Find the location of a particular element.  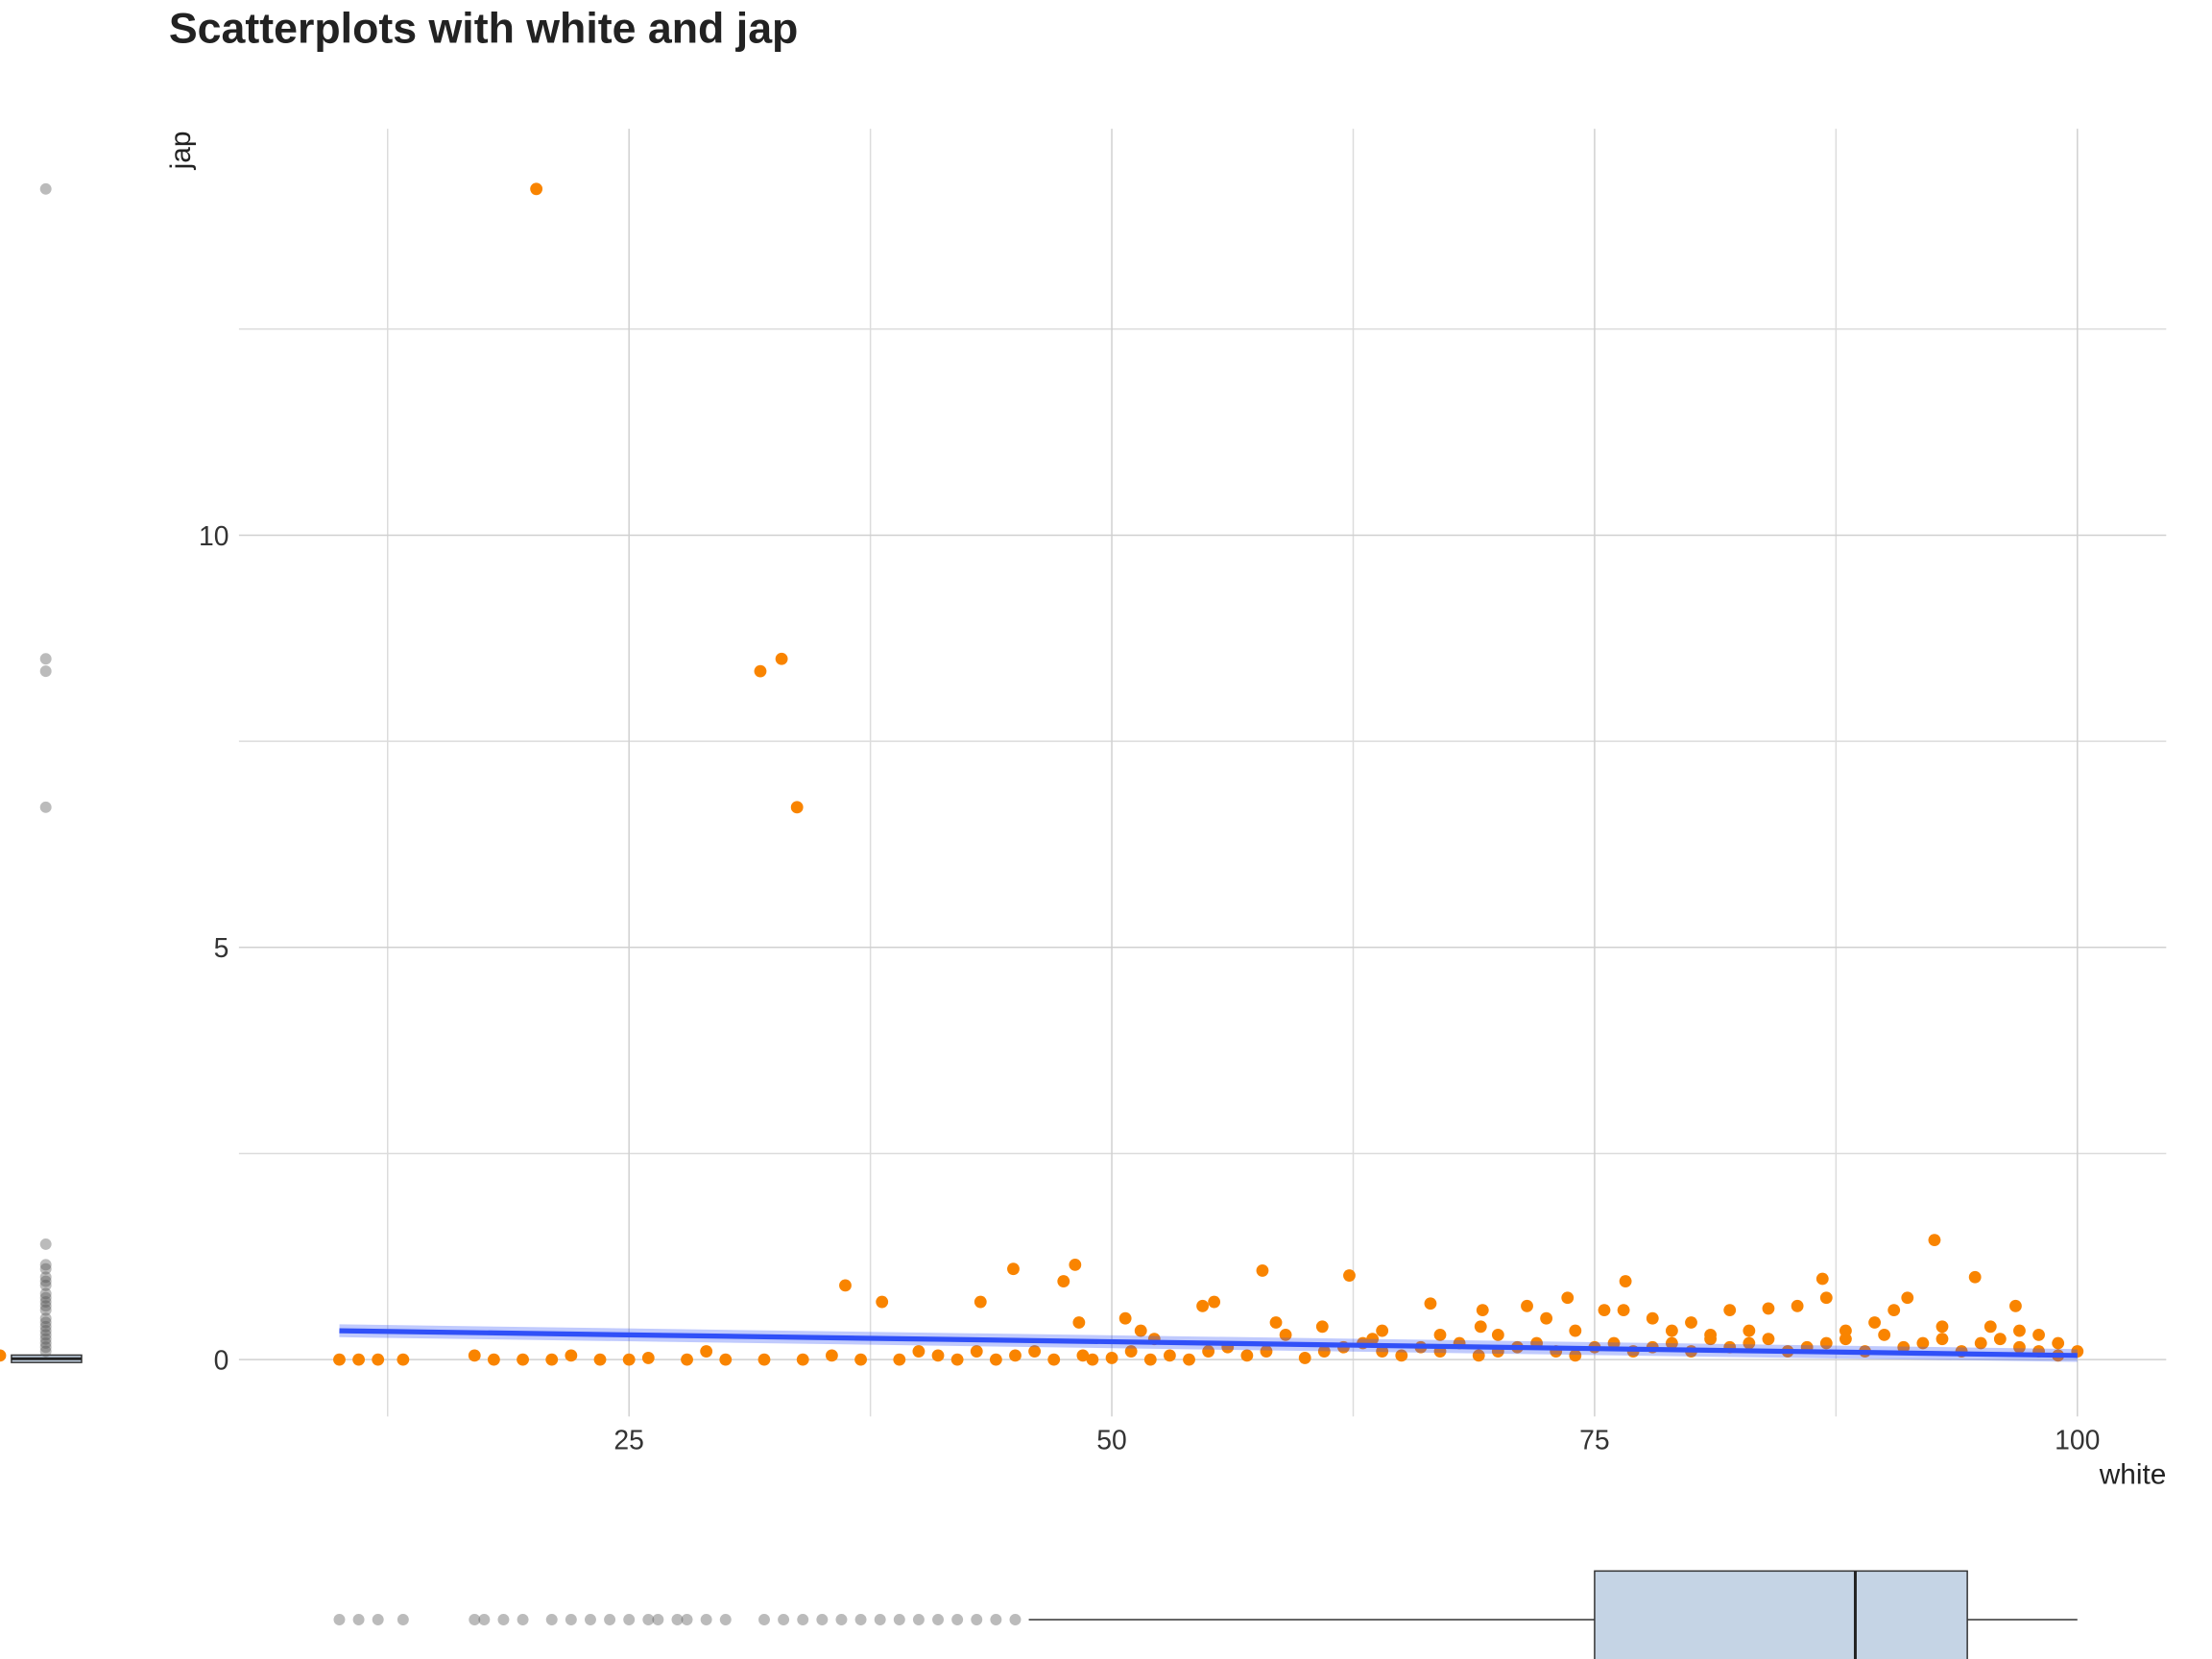

trend-line is located at coordinates (1208, 1343).